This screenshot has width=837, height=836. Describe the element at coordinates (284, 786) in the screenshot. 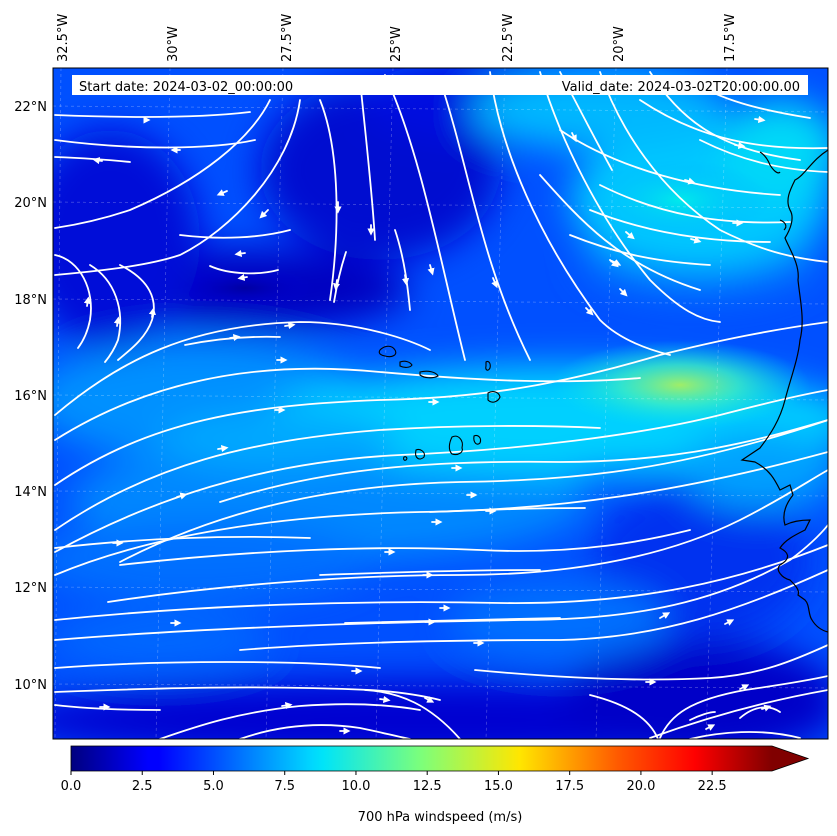

I see `colorbar-tick-label: 7.5` at that location.